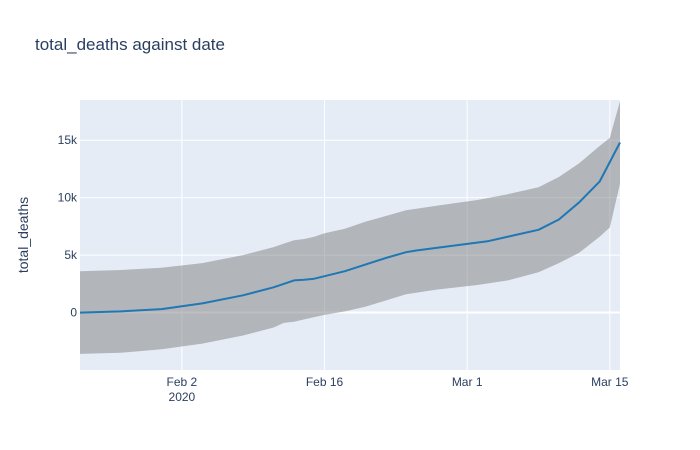  Describe the element at coordinates (71, 255) in the screenshot. I see `y-tick-label: 5k` at that location.